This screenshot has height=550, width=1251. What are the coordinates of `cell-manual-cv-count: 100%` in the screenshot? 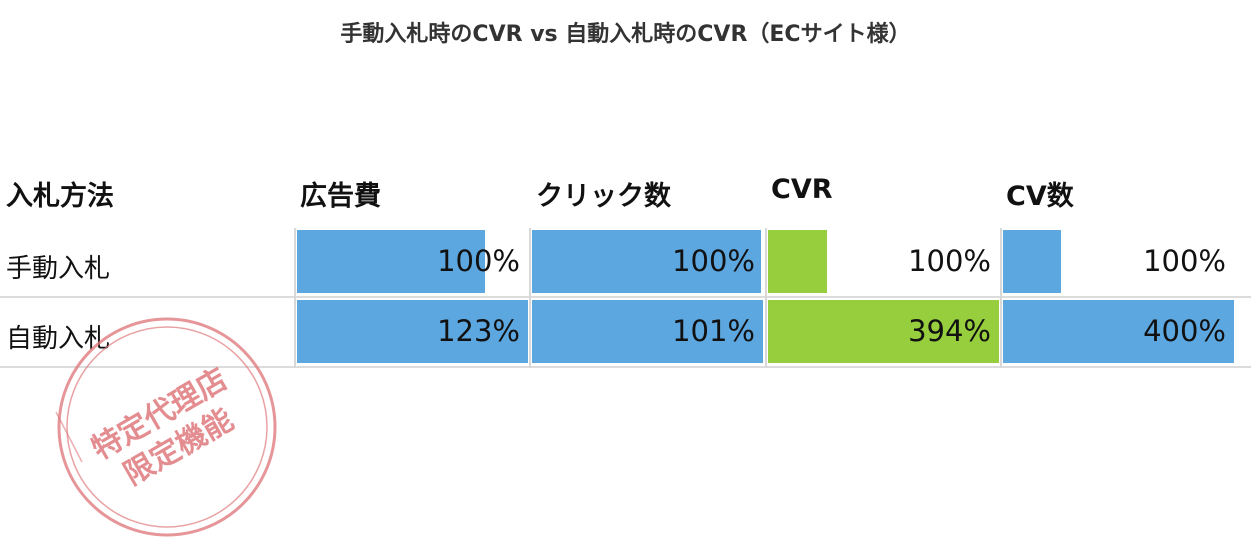 It's located at (1118, 261).